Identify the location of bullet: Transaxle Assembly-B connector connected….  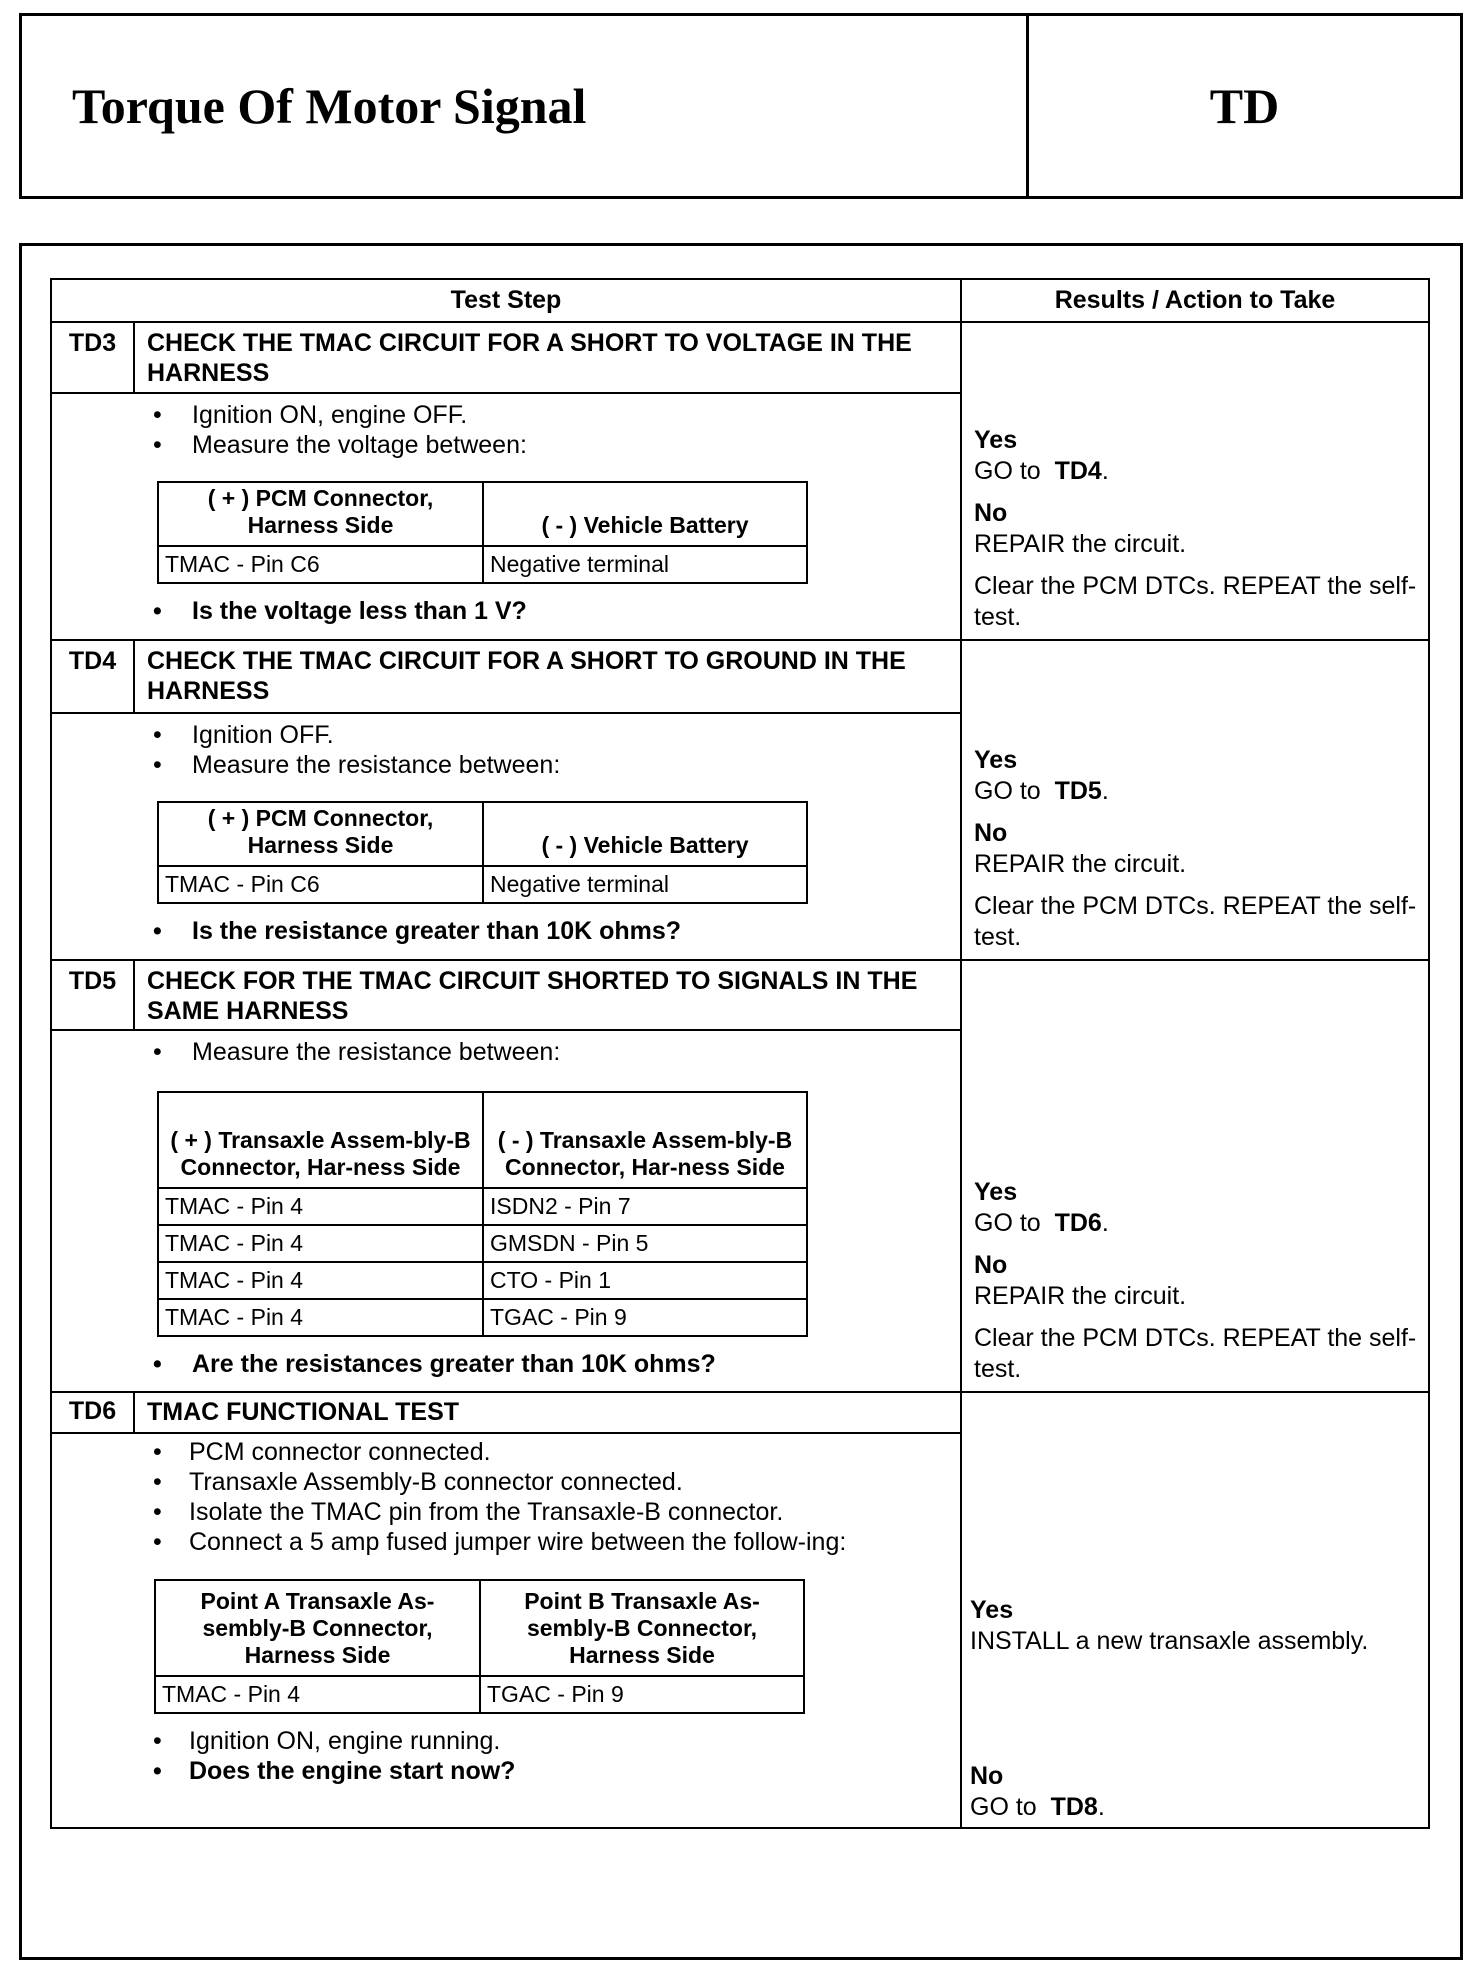
(506, 1482).